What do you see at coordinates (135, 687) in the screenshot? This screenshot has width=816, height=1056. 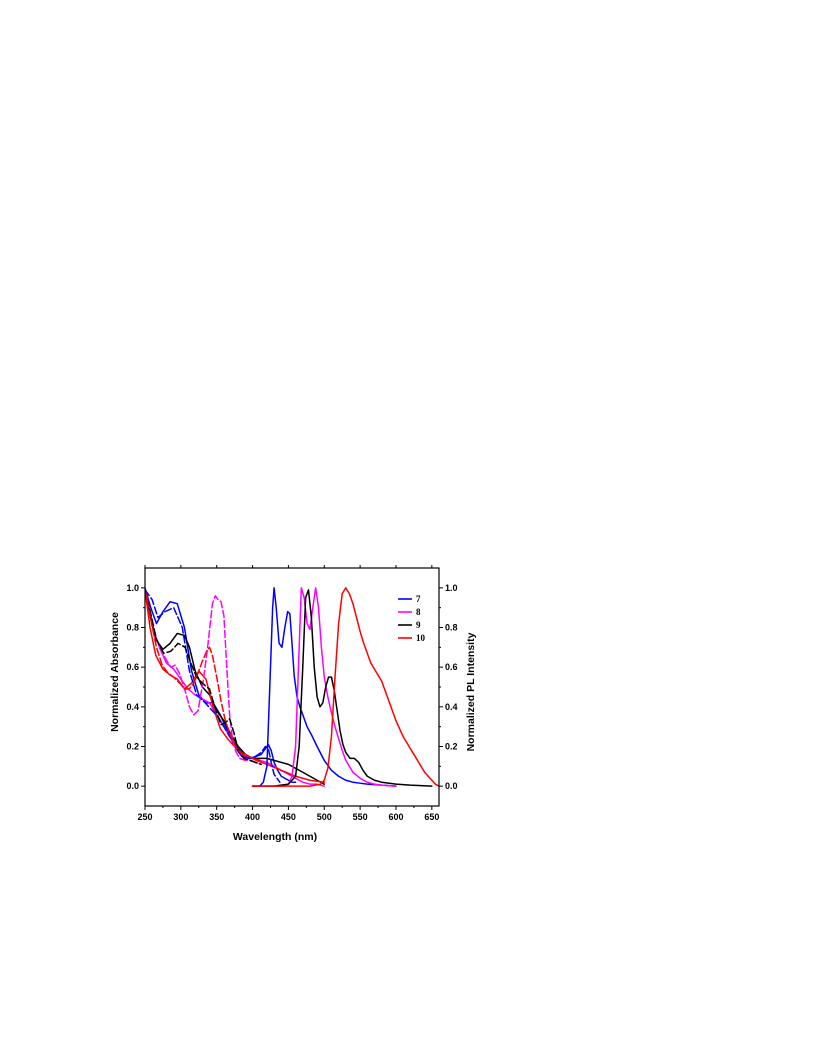 I see `y-axis-left: 0.0 0.2 0.4 0.6 0.8 1.0` at bounding box center [135, 687].